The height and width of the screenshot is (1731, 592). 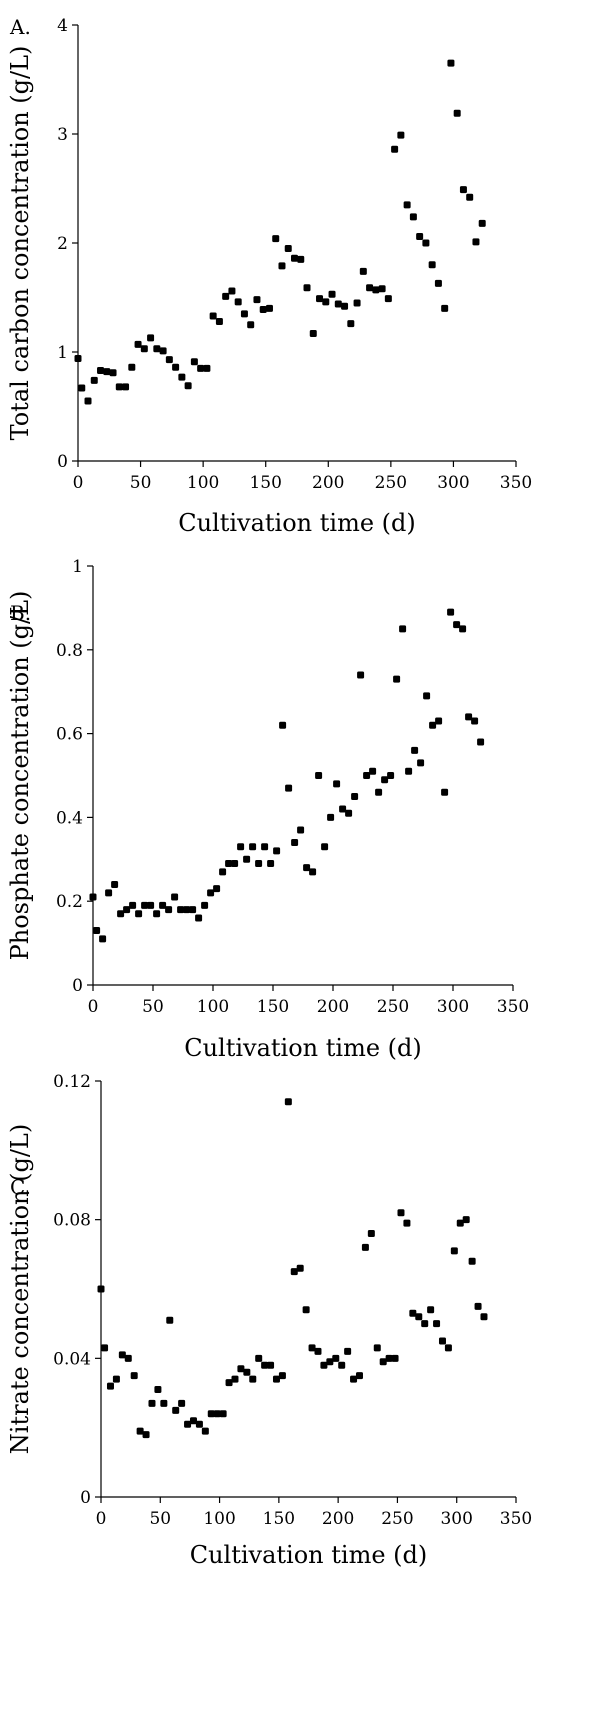 I want to click on panel-b-y-tick-label: 0.4, so click(x=69, y=818).